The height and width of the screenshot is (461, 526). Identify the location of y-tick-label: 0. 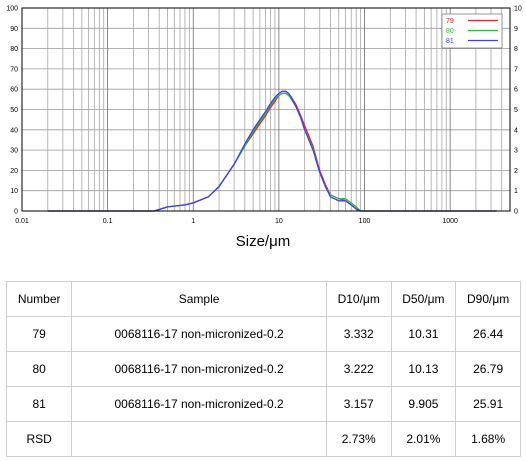
(16, 212).